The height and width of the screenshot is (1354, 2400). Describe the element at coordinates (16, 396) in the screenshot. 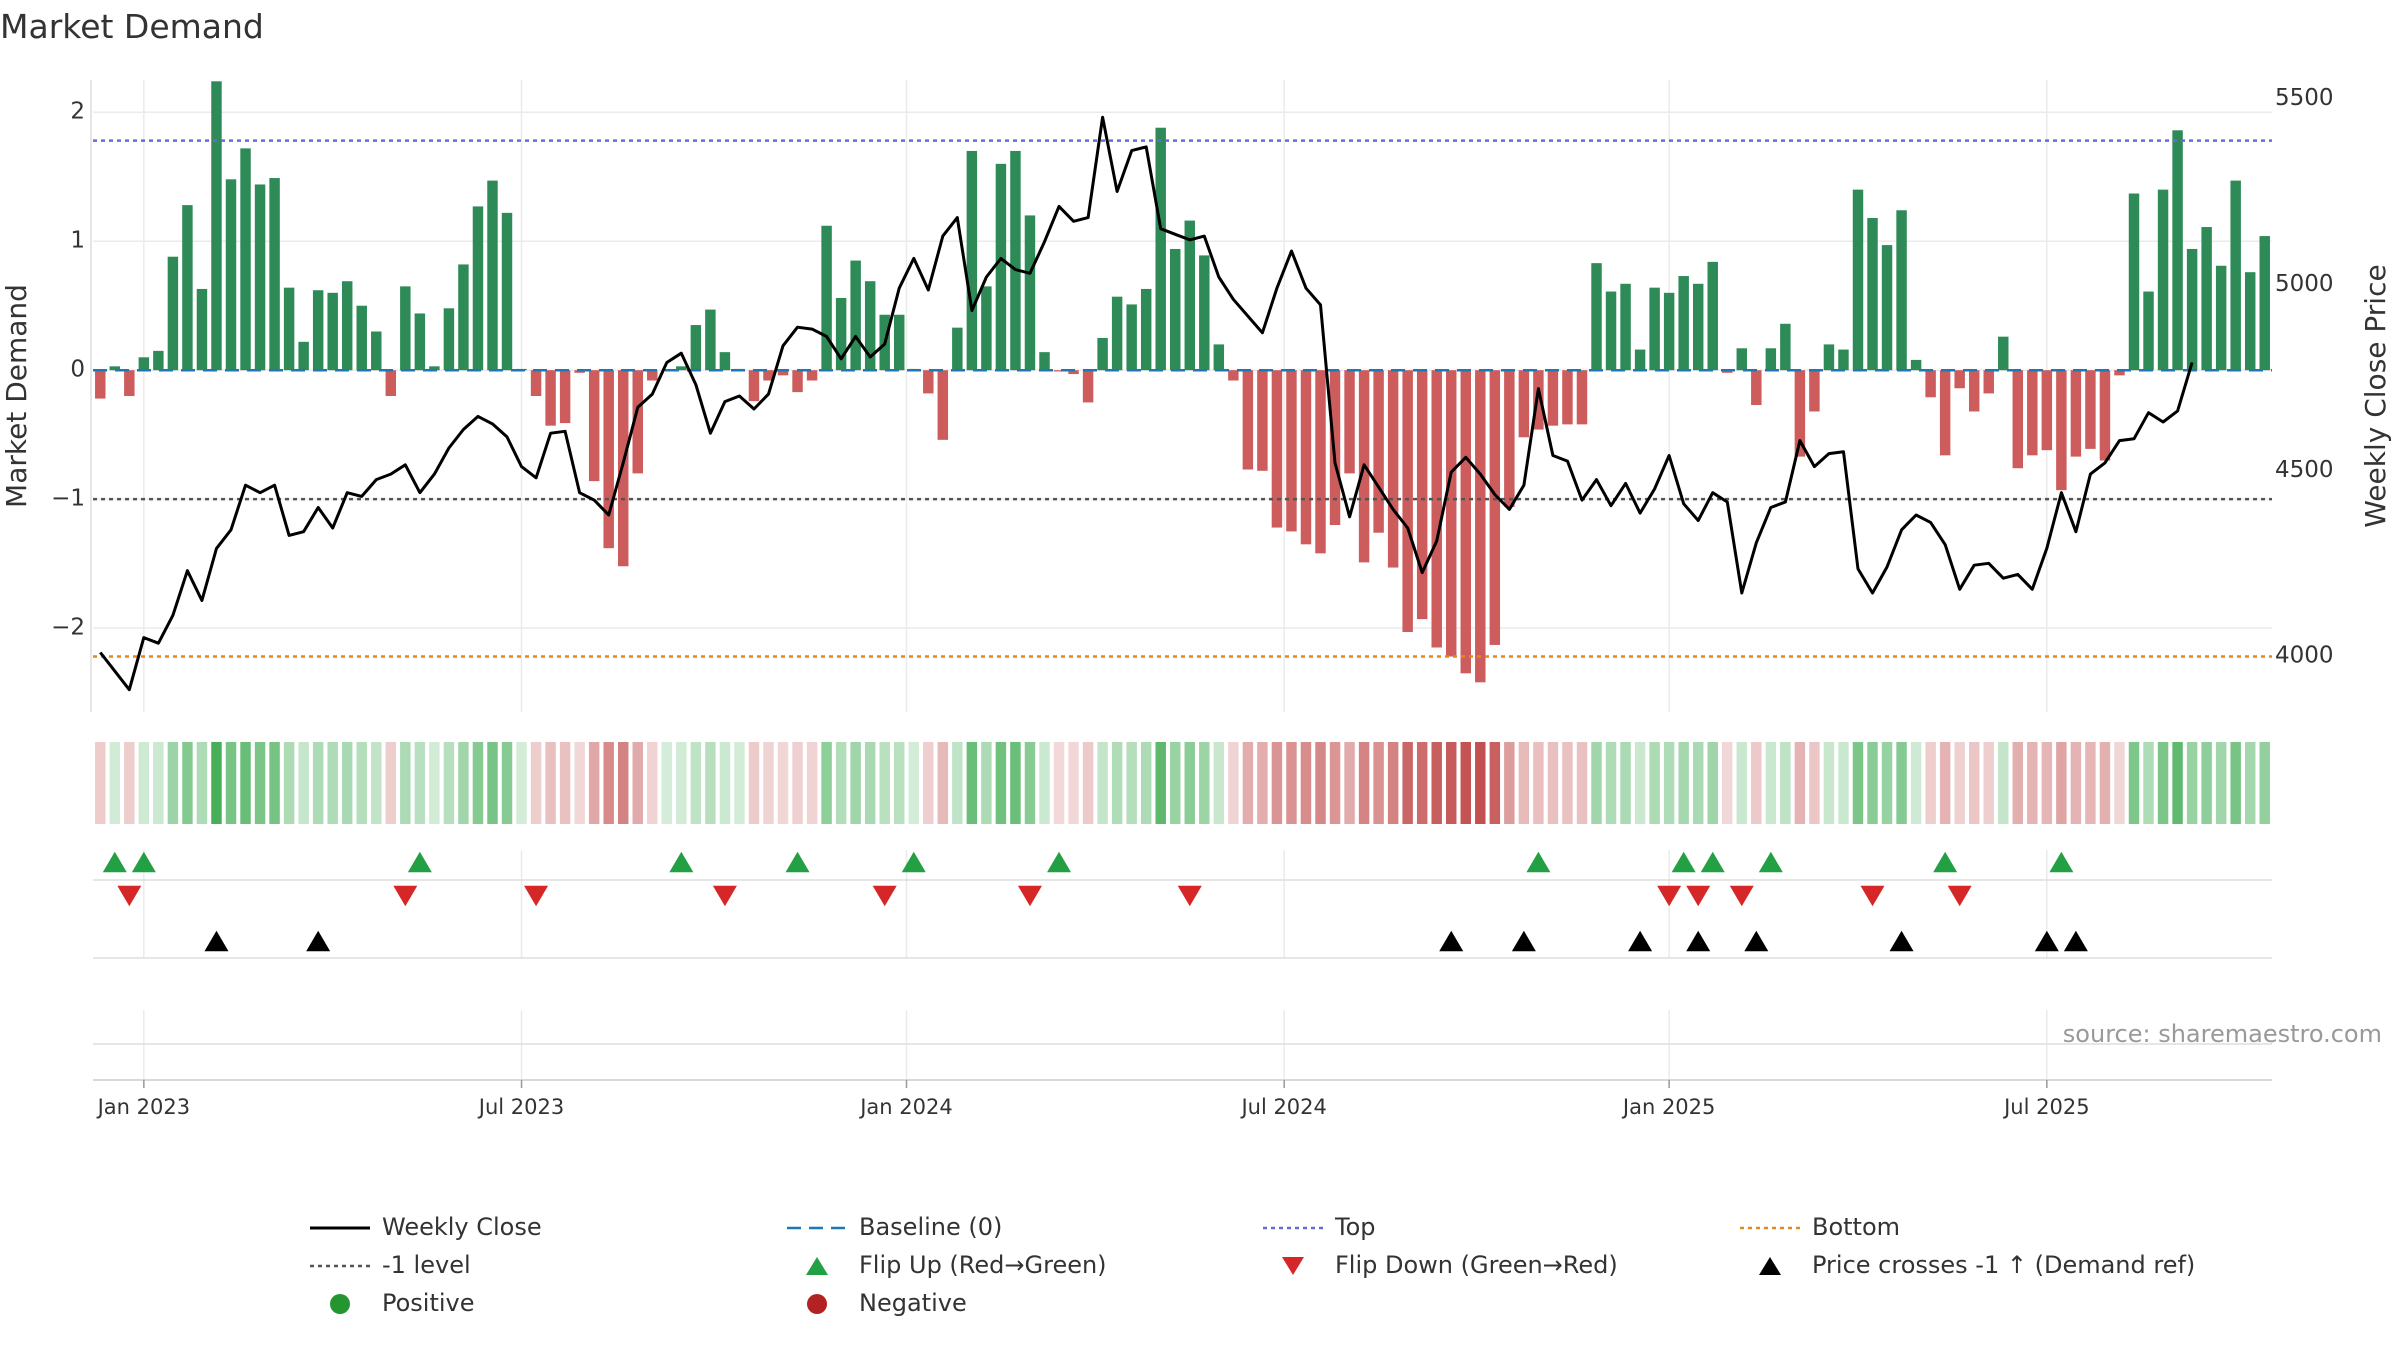

I see `y-left-axis-label: Market Demand` at that location.